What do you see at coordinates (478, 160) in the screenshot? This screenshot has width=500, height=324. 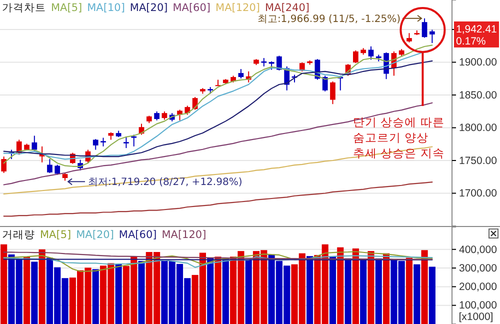 I see `y-tick-label: 1750.00` at bounding box center [478, 160].